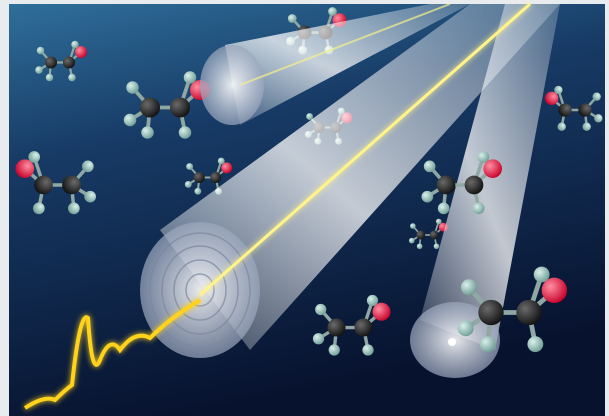 The height and width of the screenshot is (416, 609). Describe the element at coordinates (452, 342) in the screenshot. I see `highlight` at that location.